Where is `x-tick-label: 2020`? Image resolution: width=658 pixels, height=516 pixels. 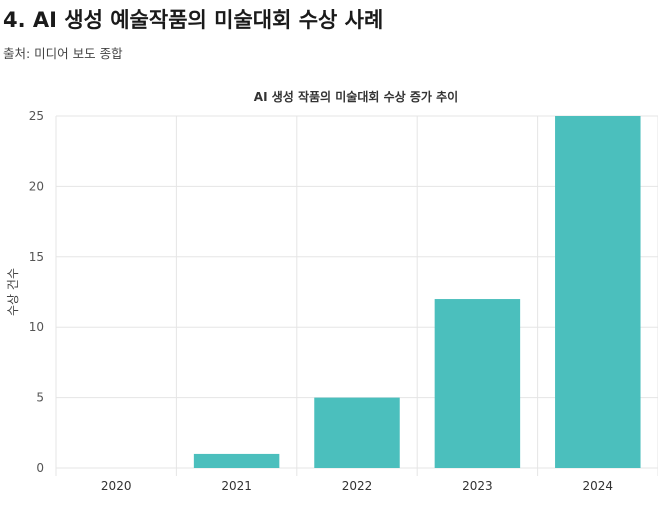 x-tick-label: 2020 is located at coordinates (116, 486).